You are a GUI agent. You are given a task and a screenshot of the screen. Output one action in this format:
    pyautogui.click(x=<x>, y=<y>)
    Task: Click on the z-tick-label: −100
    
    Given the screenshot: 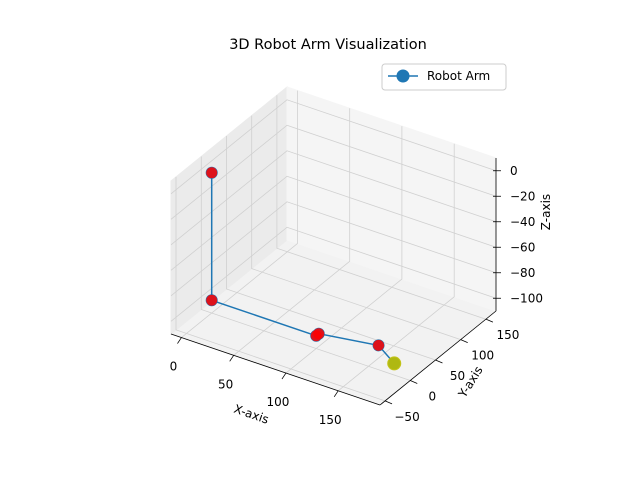 What is the action you would take?
    pyautogui.click(x=526, y=298)
    